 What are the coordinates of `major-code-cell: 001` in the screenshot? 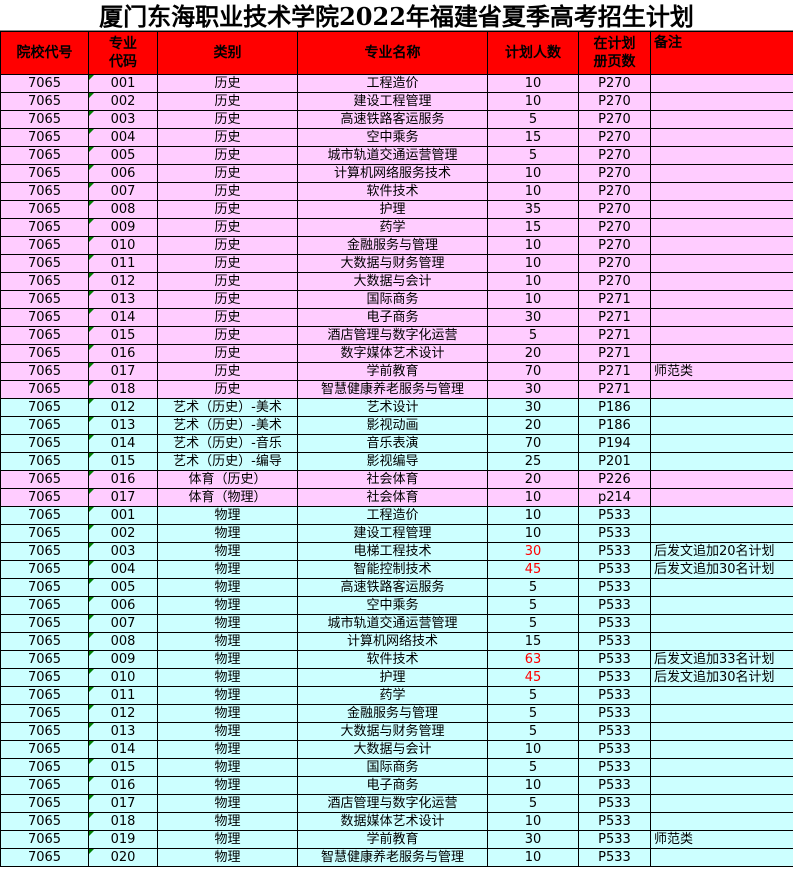 It's located at (123, 515).